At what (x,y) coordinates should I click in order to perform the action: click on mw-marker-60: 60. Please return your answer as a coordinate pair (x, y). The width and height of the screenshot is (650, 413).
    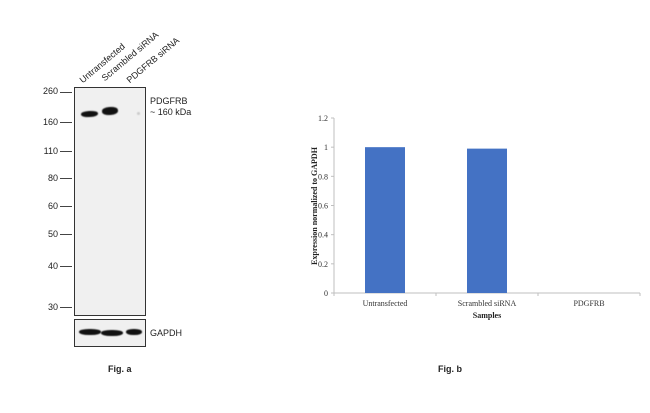
    Looking at the image, I should click on (52, 206).